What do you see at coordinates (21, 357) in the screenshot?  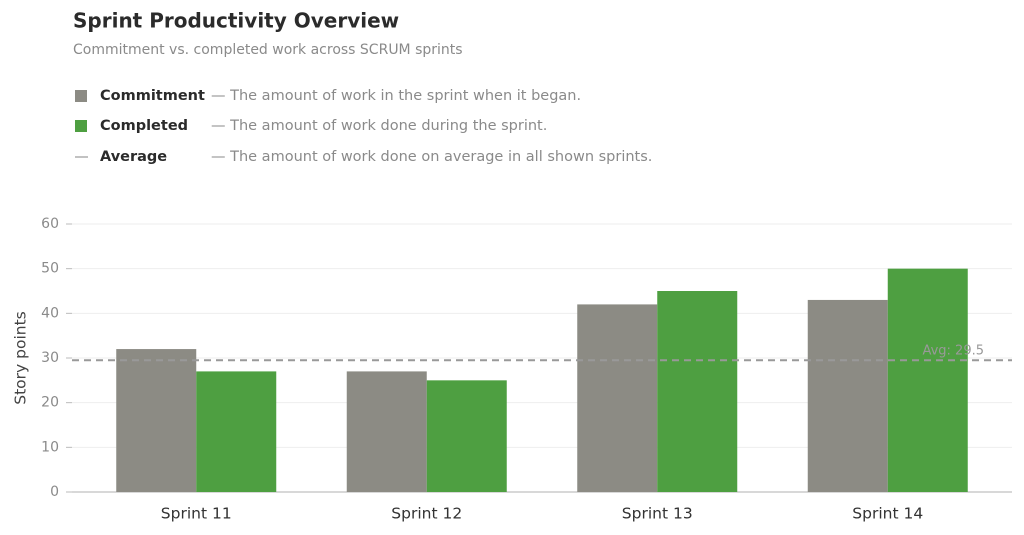 I see `y-axis-title: Story points` at bounding box center [21, 357].